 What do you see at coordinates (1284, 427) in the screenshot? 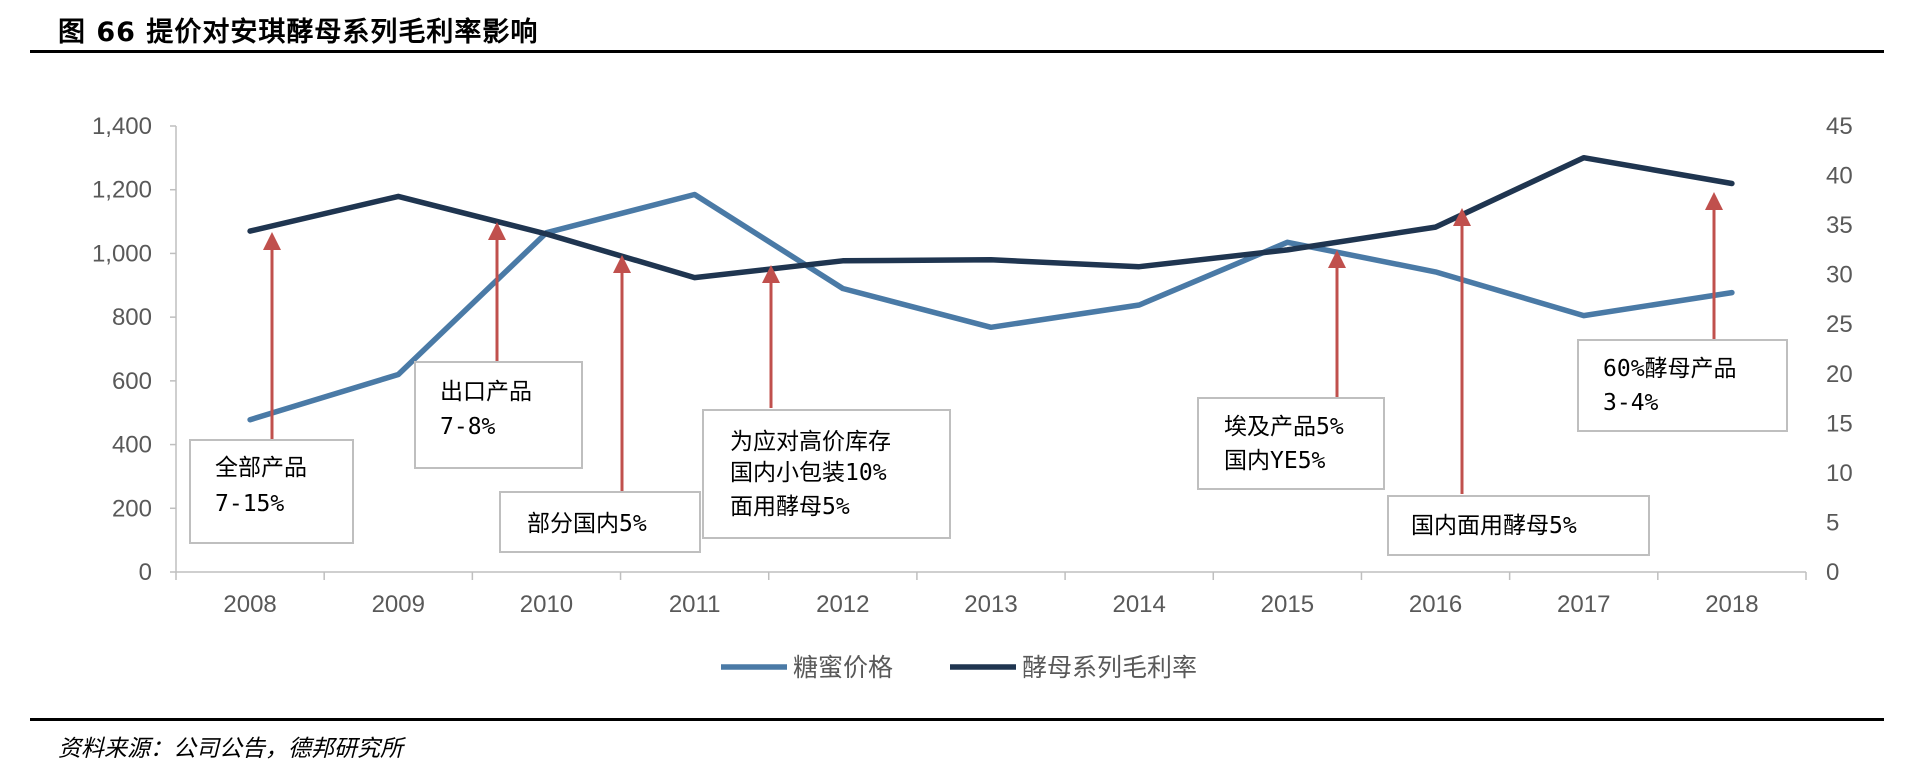
I see `annotation-text: 埃及产品5%` at bounding box center [1284, 427].